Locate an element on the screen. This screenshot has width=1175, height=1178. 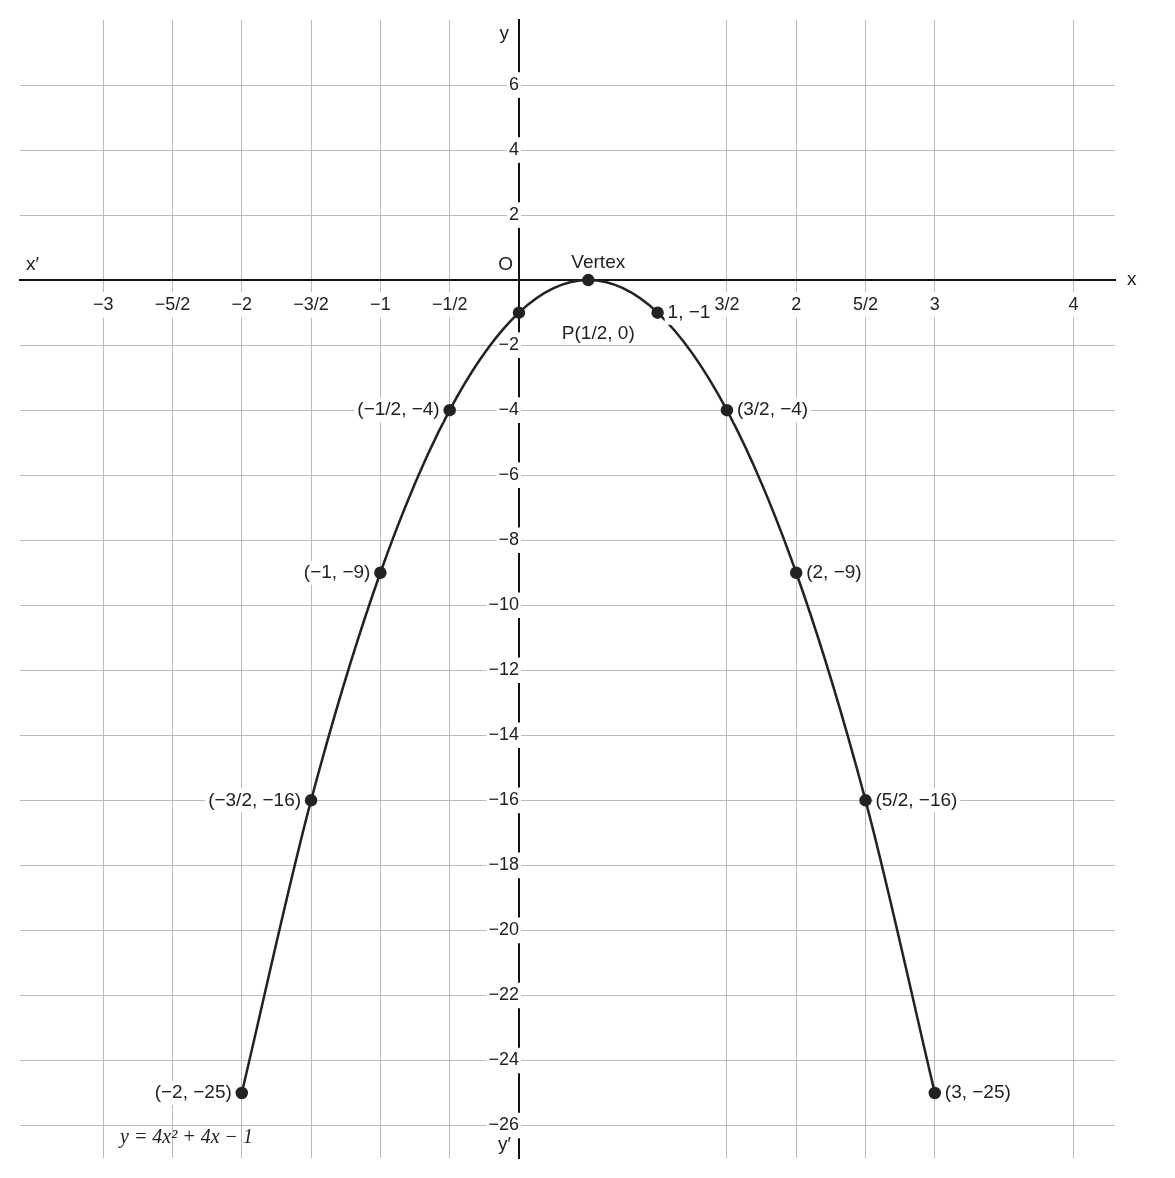
y-axis-title: y is located at coordinates (504, 32).